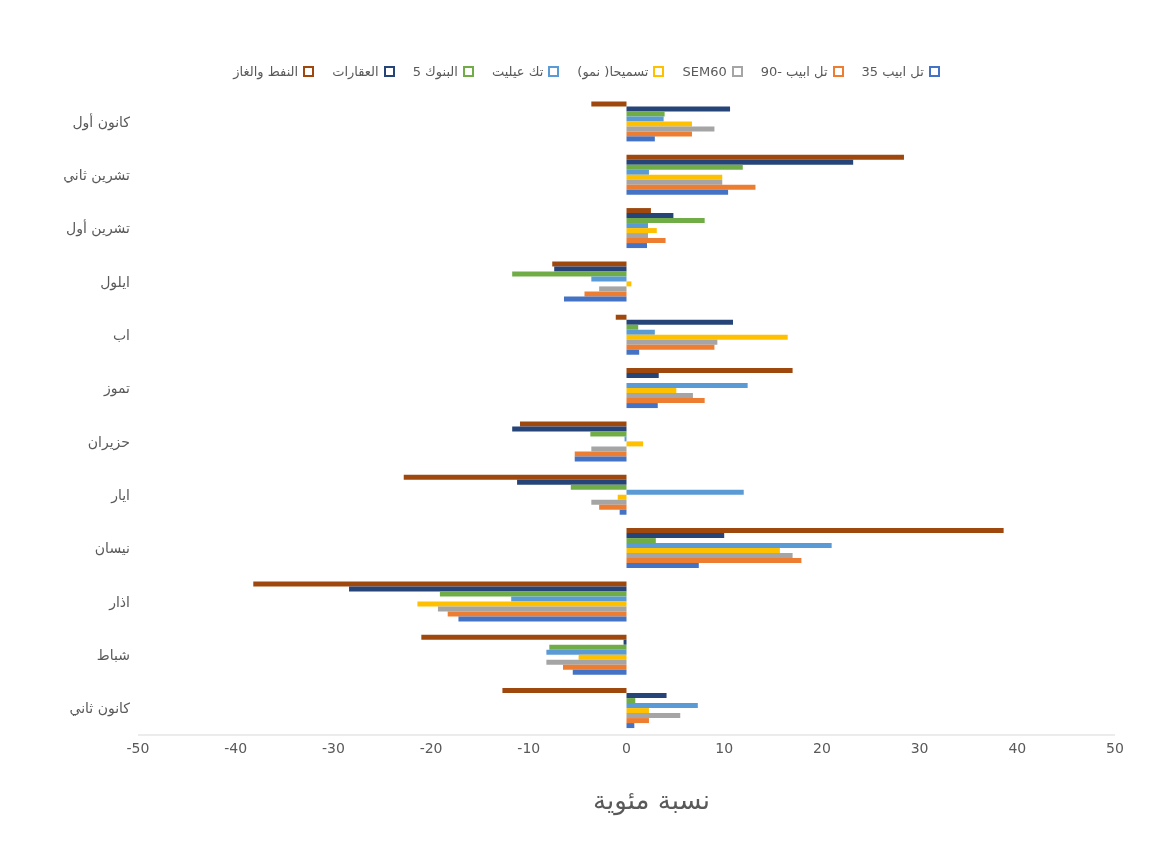  What do you see at coordinates (651, 800) in the screenshot?
I see `x-axis-title: نسبة مئوية` at bounding box center [651, 800].